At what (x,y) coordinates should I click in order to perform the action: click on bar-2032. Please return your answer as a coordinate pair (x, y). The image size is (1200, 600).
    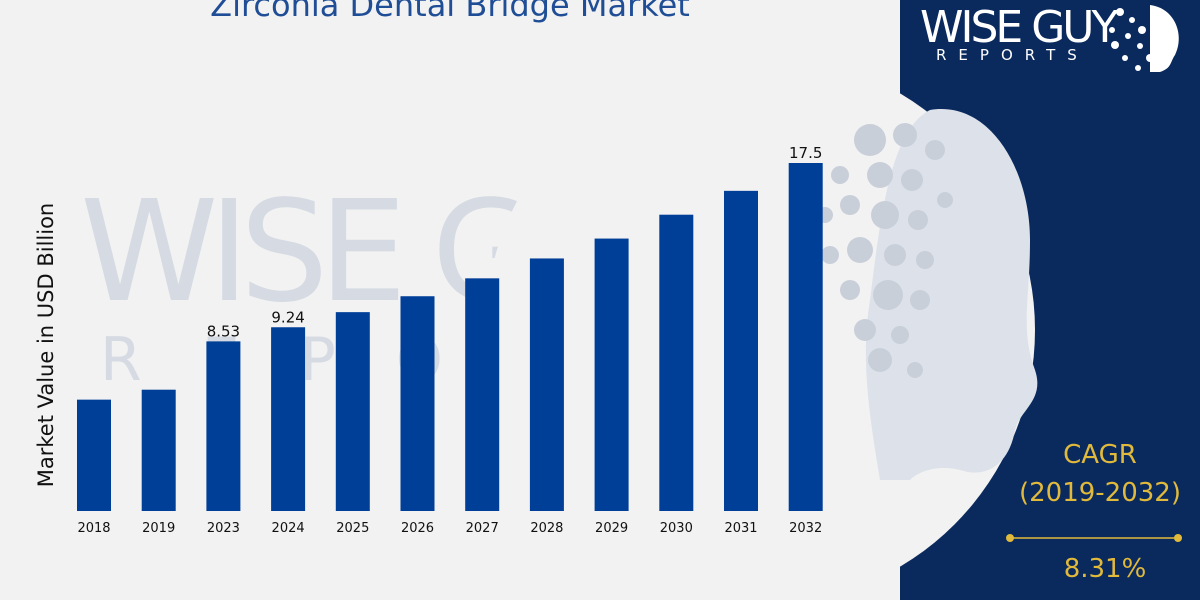
    Looking at the image, I should click on (805, 337).